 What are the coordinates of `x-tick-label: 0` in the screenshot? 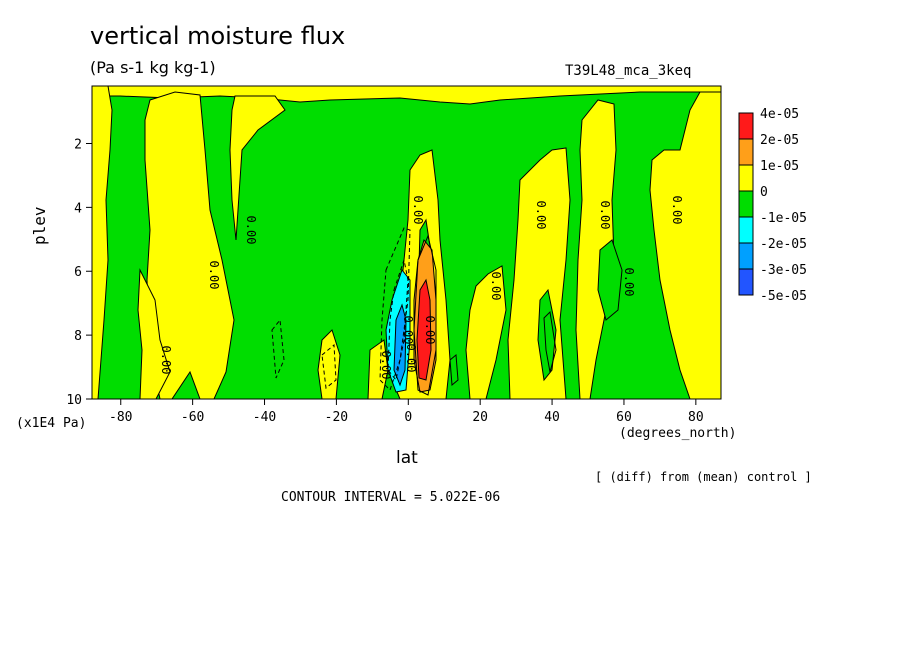 It's located at (408, 417).